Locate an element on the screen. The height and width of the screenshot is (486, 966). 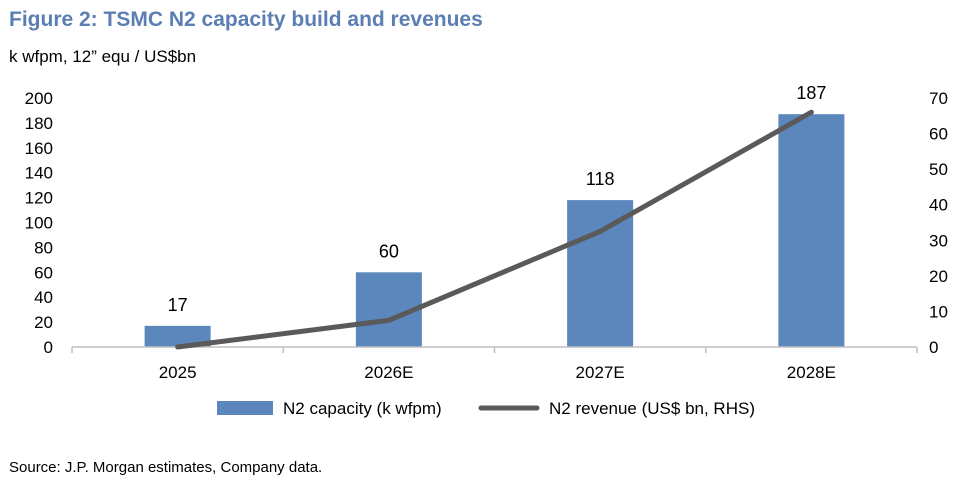
left-axis-tick-label: 160 is located at coordinates (39, 148).